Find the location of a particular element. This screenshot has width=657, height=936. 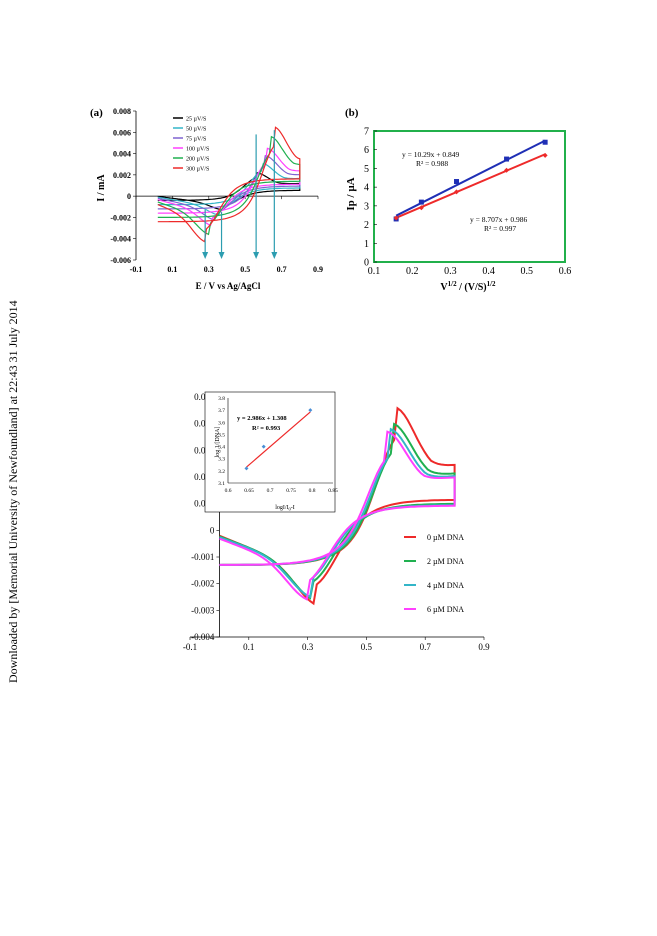

chart-c-ytick-label: -0.002 is located at coordinates (202, 584).